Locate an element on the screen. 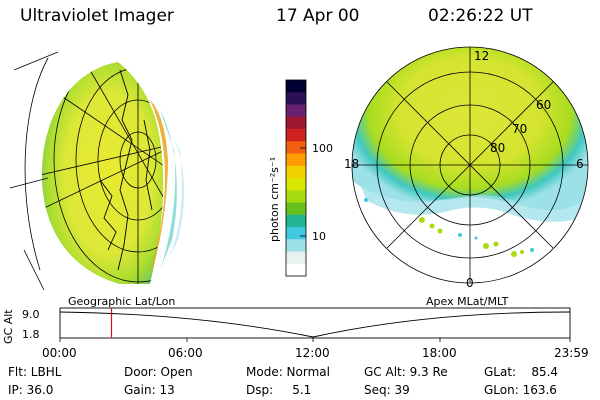 The height and width of the screenshot is (400, 600). mode-info: Mode: Normal is located at coordinates (288, 372).